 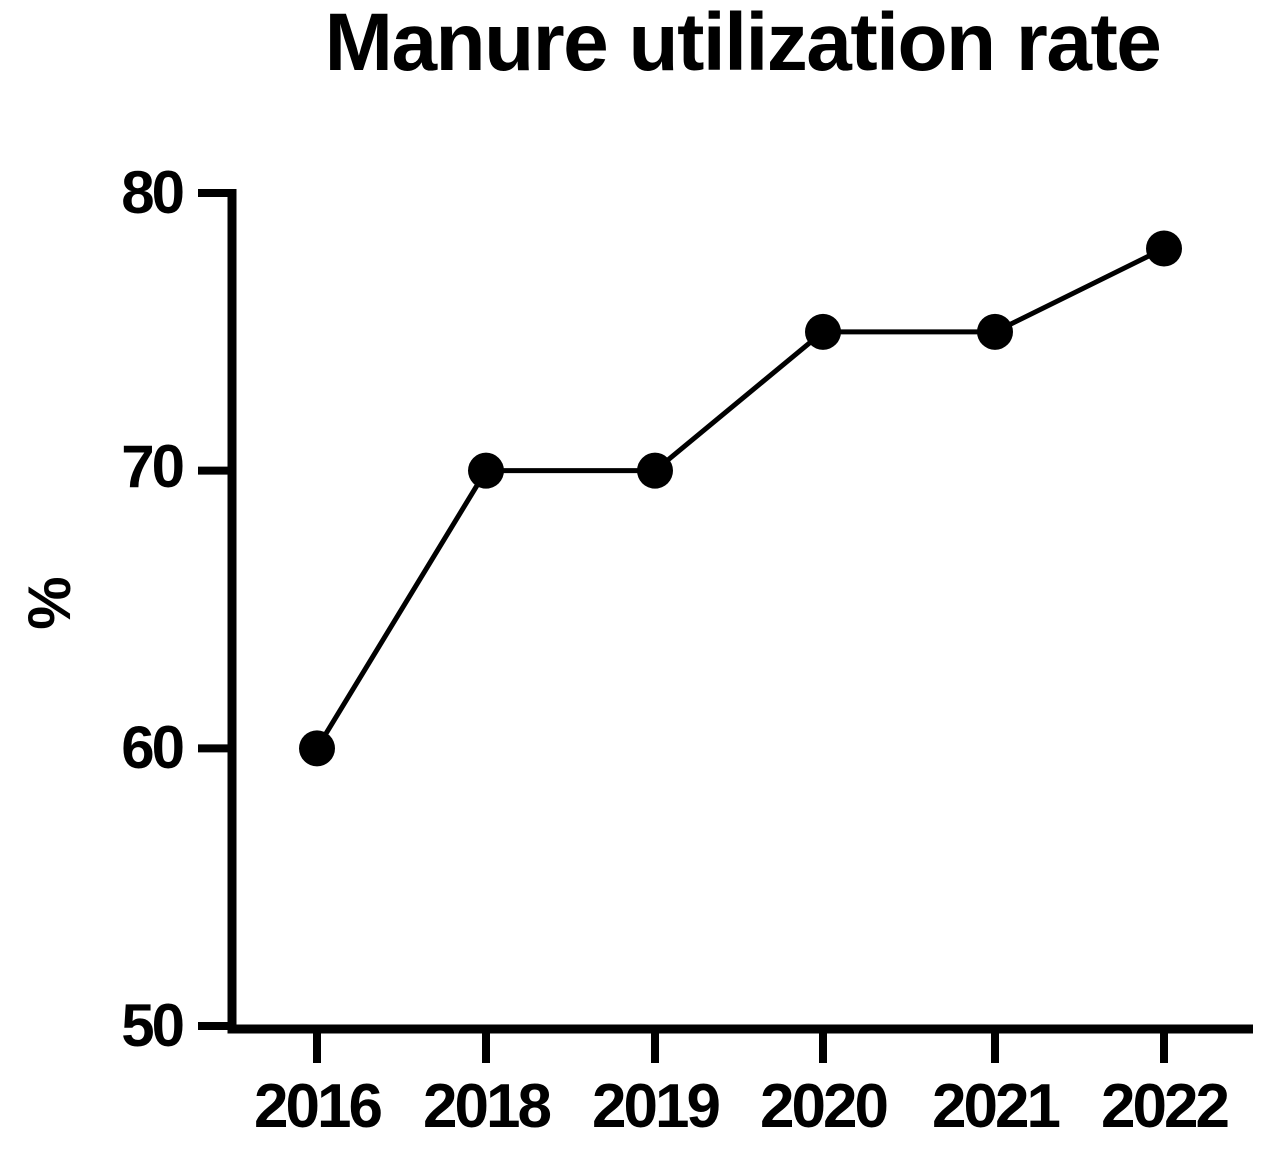 I want to click on y-axis-tick-label: 50, so click(x=153, y=1025).